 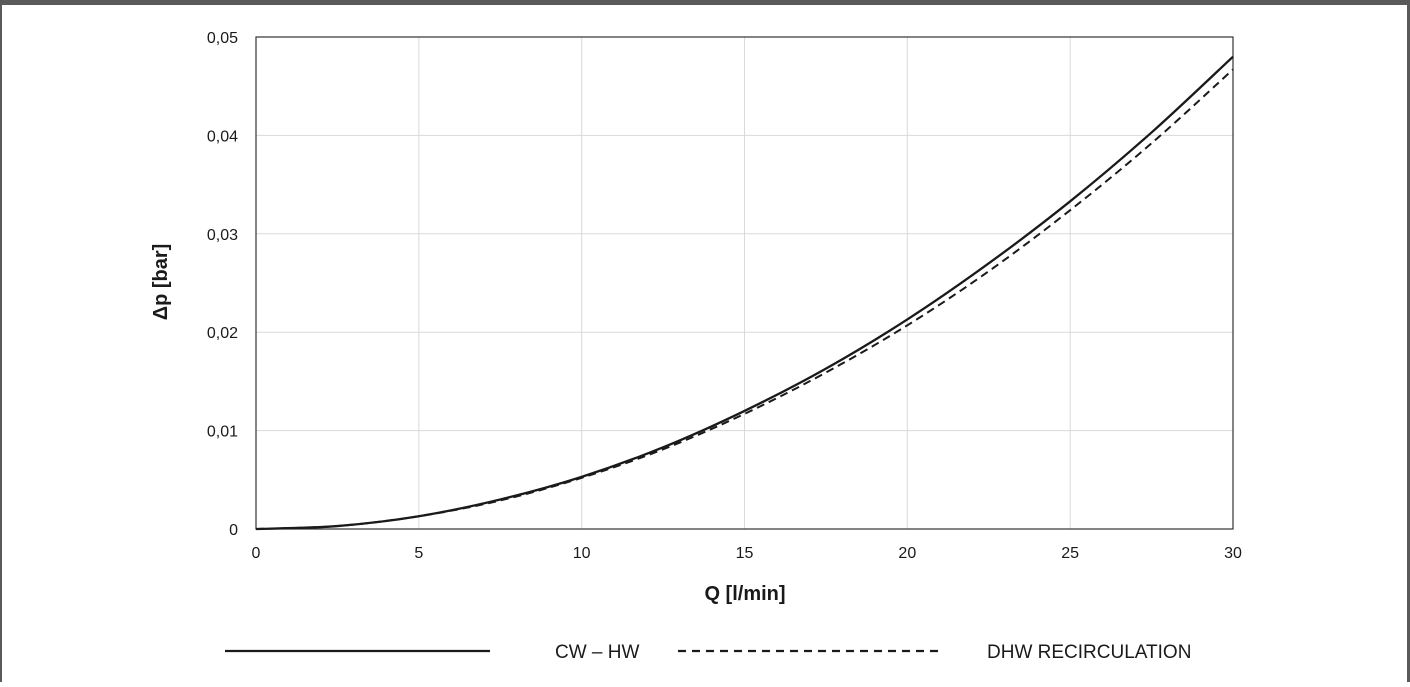 I want to click on x-tick-label: 20, so click(x=907, y=553).